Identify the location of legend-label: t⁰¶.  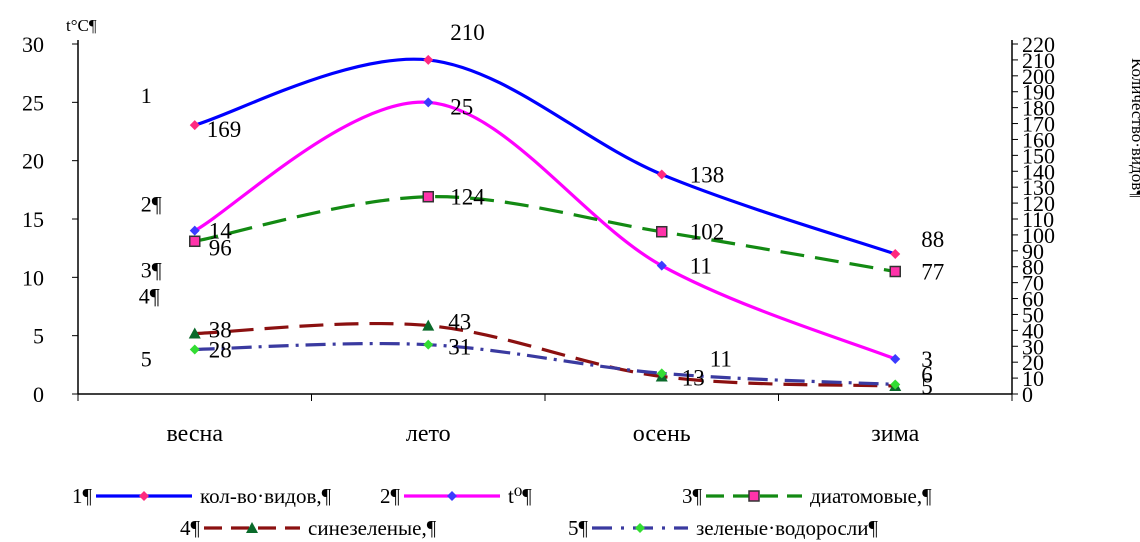
(520, 495).